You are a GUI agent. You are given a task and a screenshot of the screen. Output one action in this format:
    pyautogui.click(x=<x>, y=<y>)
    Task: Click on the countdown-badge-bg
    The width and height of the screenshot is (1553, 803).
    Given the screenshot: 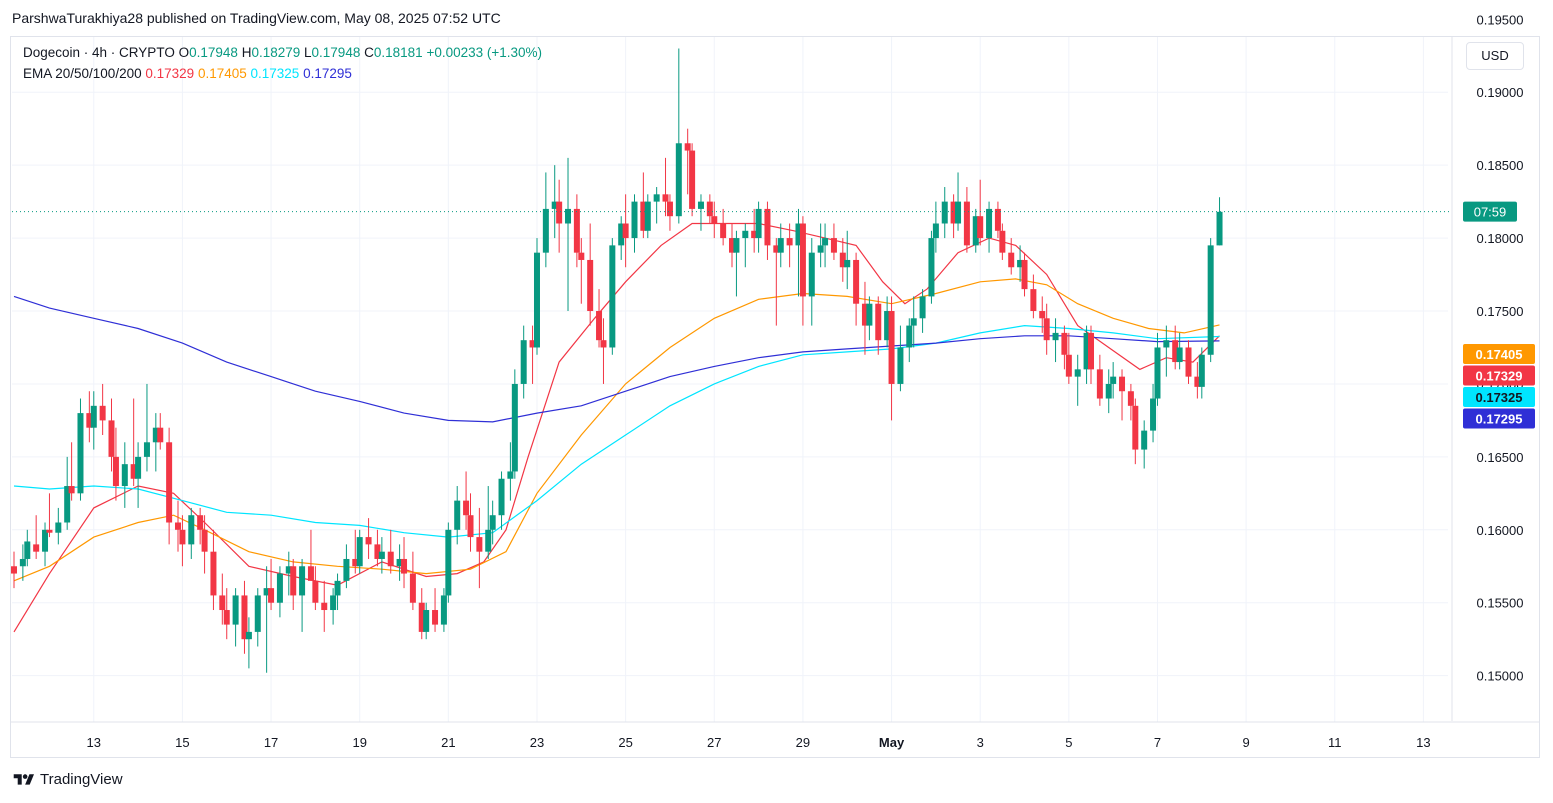 What is the action you would take?
    pyautogui.click(x=1490, y=211)
    